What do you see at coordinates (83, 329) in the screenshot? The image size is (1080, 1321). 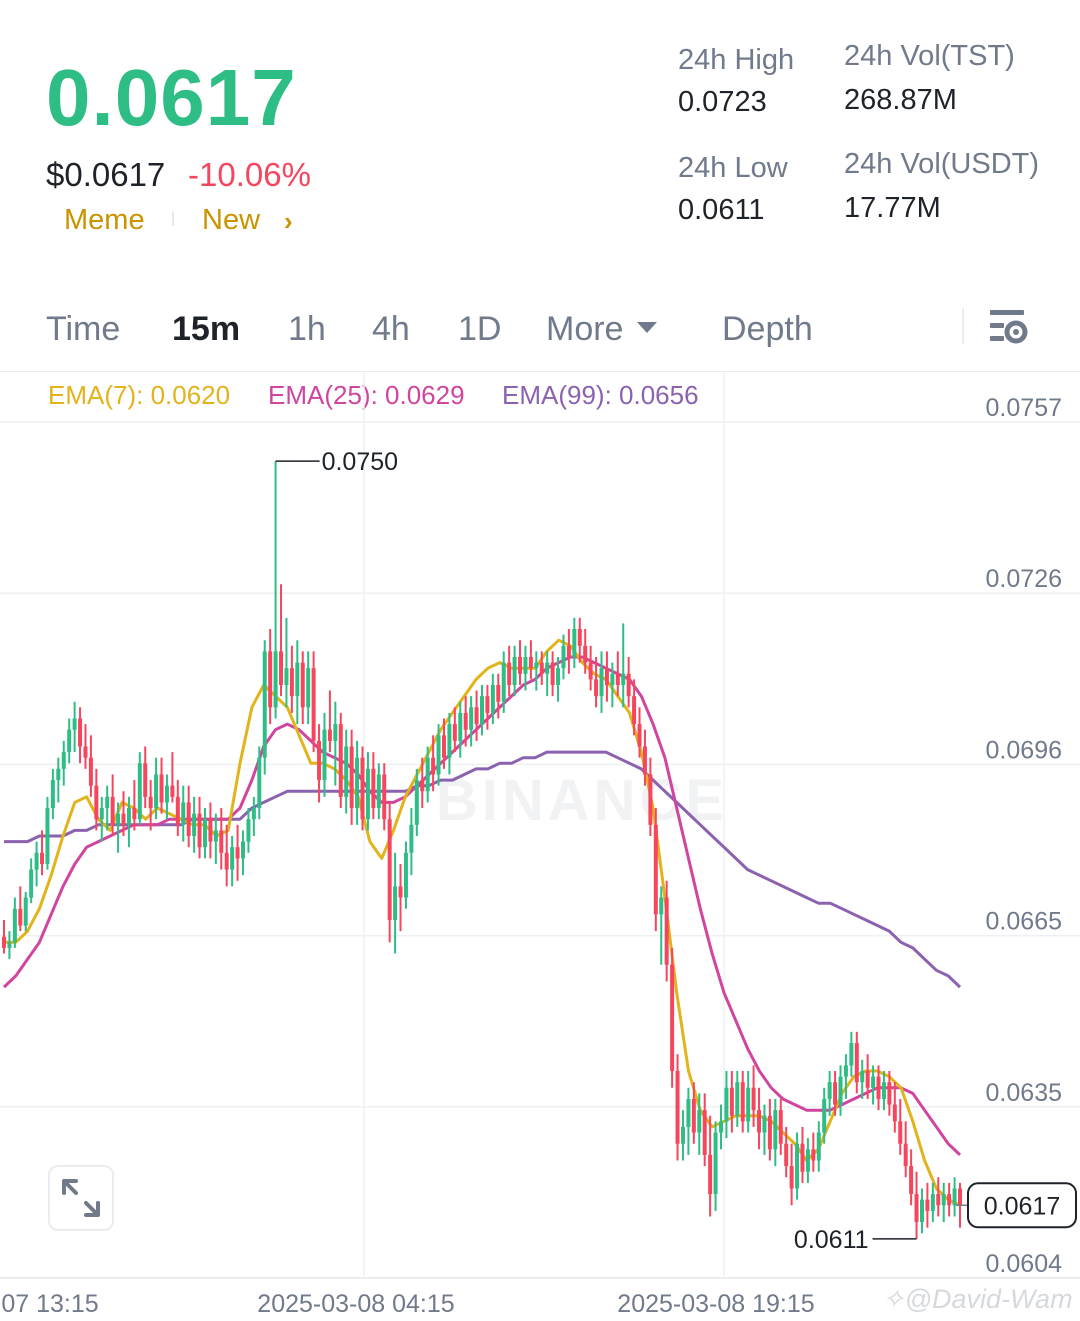 I see `tab-time: Time` at bounding box center [83, 329].